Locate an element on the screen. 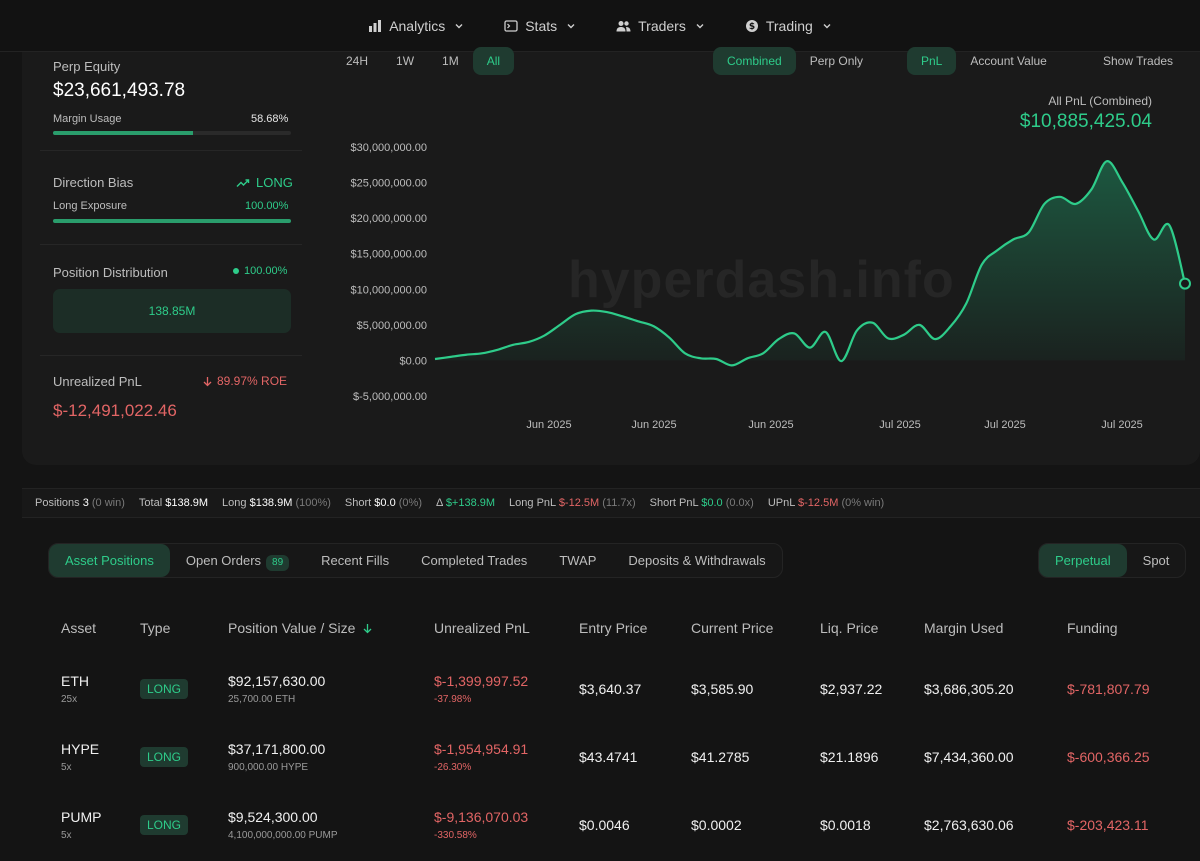 The image size is (1200, 861). nav-trading-label: Trading is located at coordinates (789, 25).